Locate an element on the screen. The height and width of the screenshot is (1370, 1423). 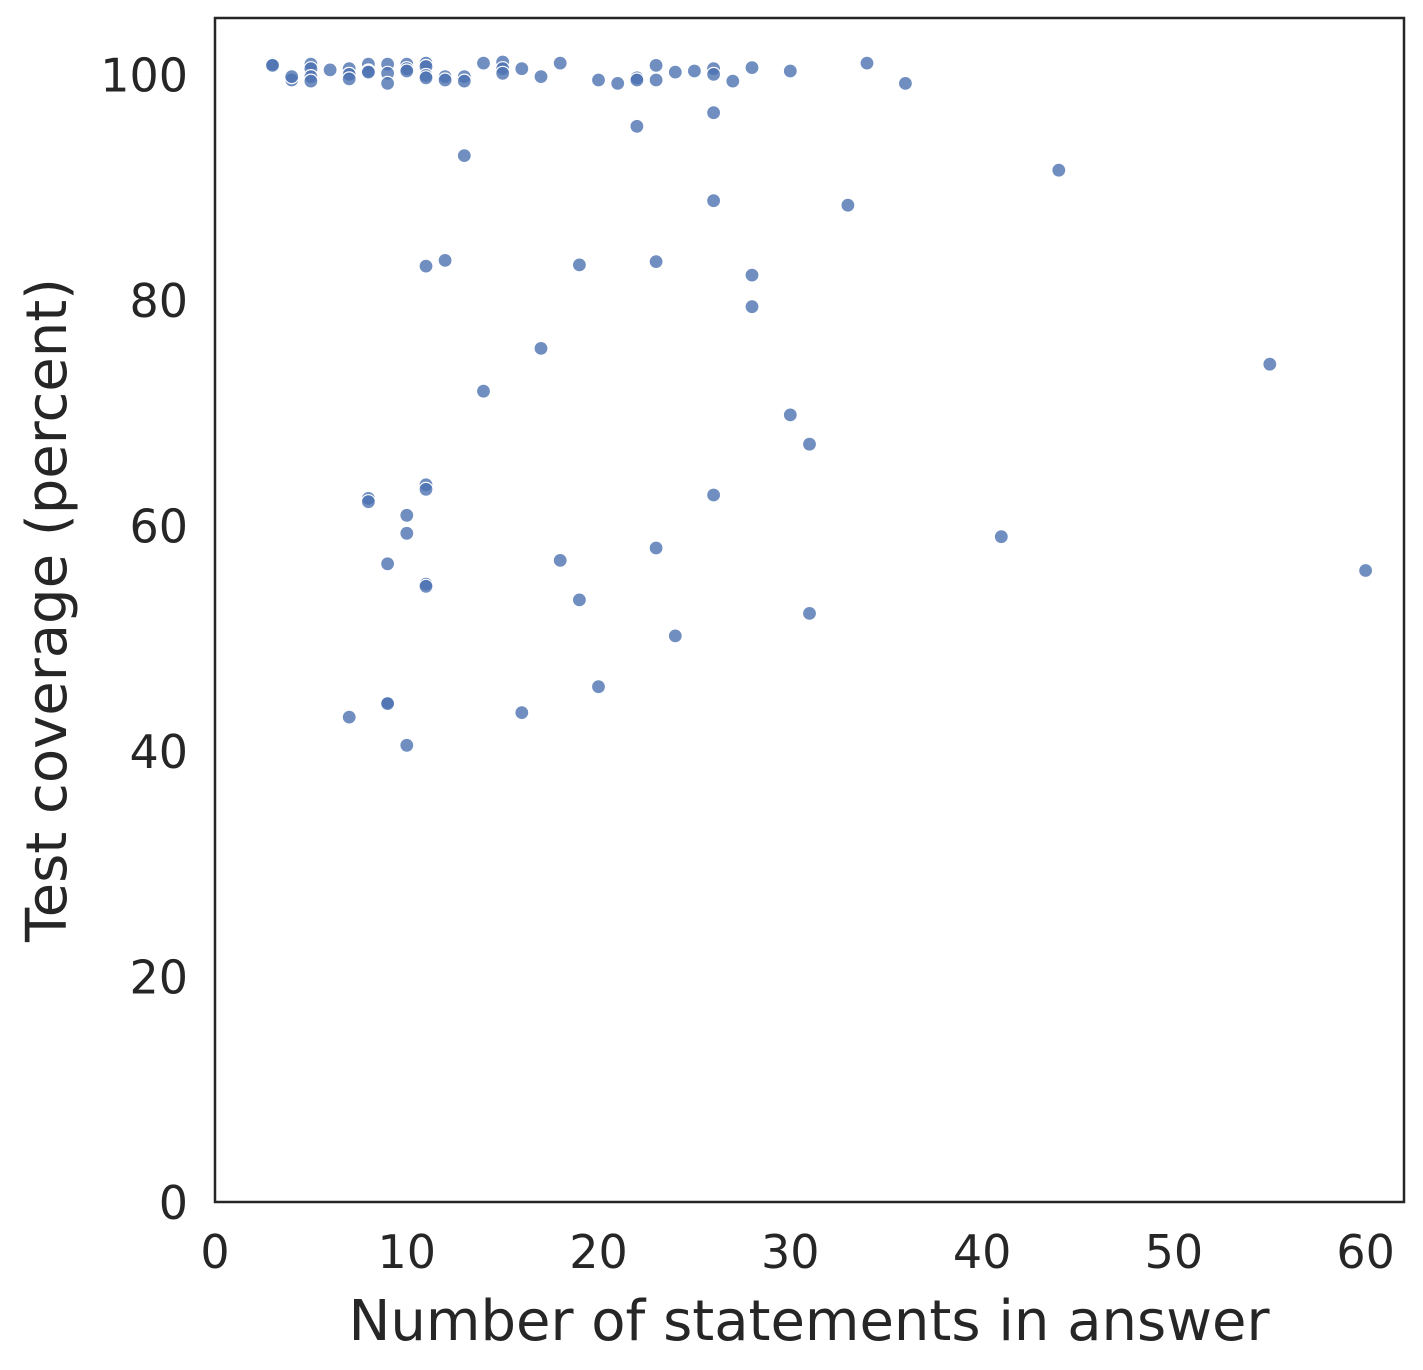
x-tick-label: 60 is located at coordinates (1365, 1252).